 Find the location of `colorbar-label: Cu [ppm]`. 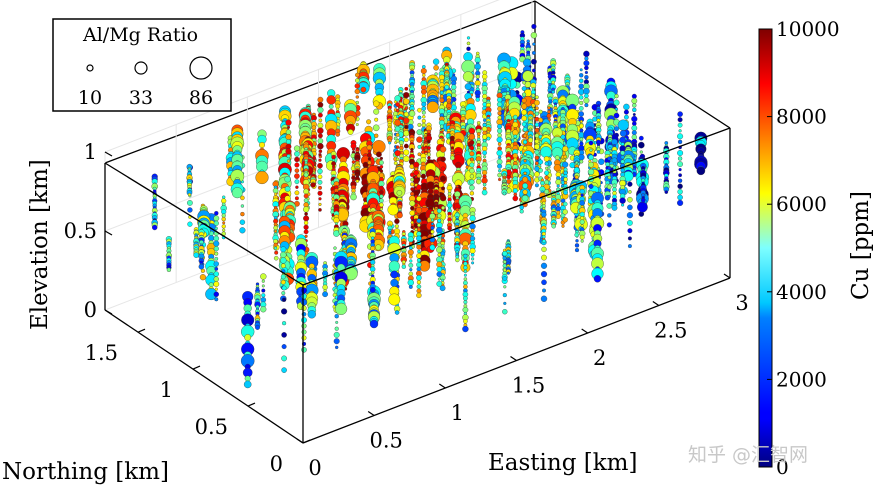

colorbar-label: Cu [ppm] is located at coordinates (861, 245).